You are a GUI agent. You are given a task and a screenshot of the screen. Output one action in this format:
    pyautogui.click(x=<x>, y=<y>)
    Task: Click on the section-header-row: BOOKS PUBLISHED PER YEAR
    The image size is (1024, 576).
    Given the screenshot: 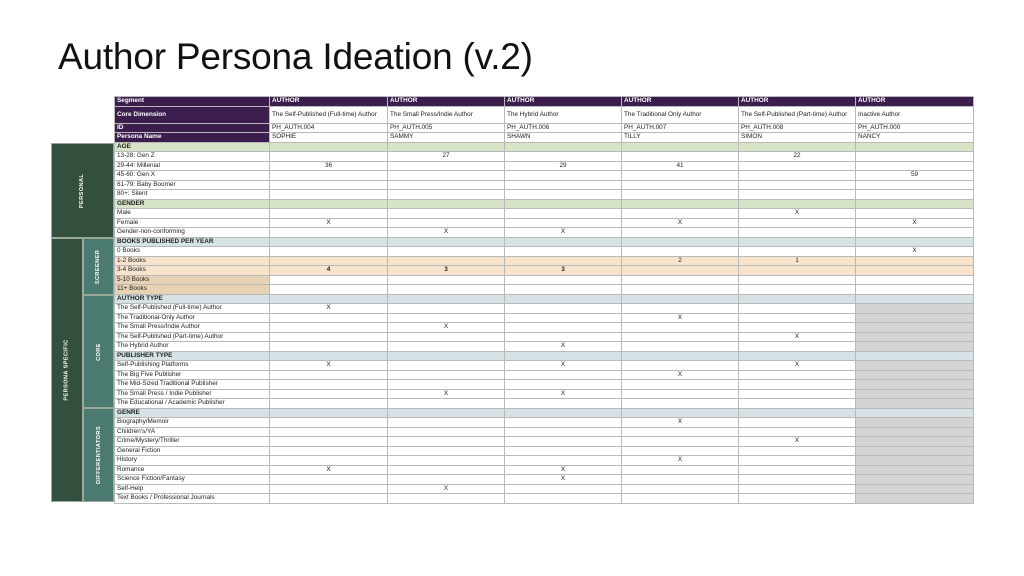 What is the action you would take?
    pyautogui.click(x=544, y=241)
    